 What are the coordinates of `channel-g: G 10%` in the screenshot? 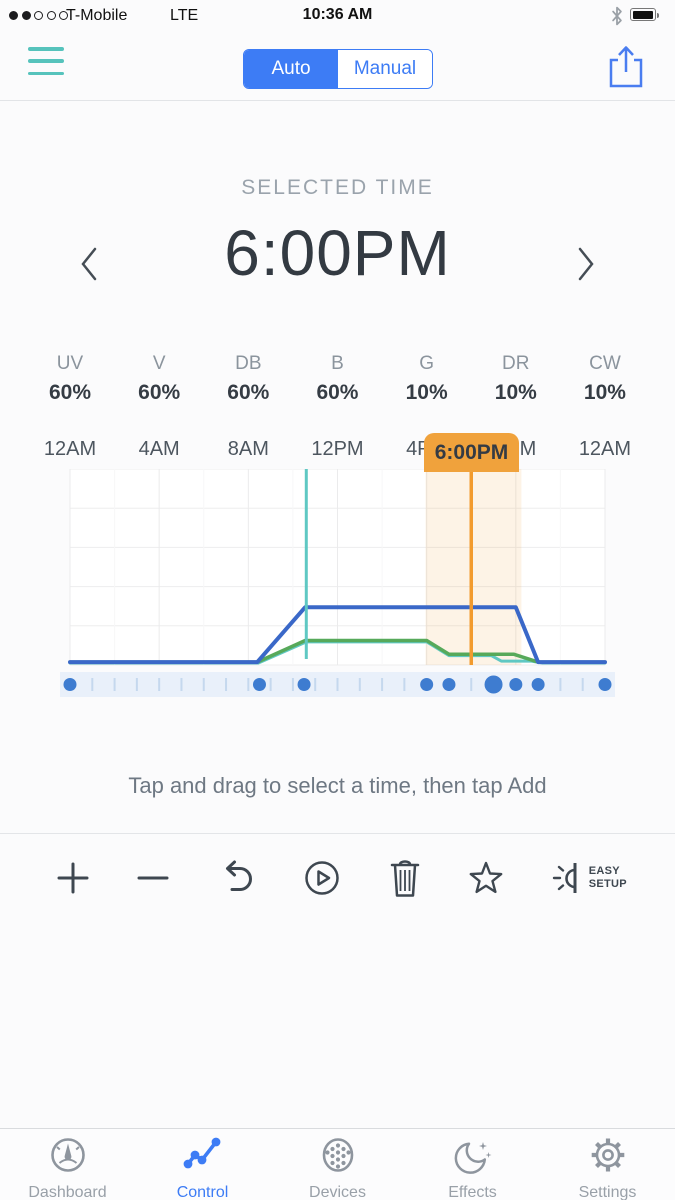 It's located at (426, 378).